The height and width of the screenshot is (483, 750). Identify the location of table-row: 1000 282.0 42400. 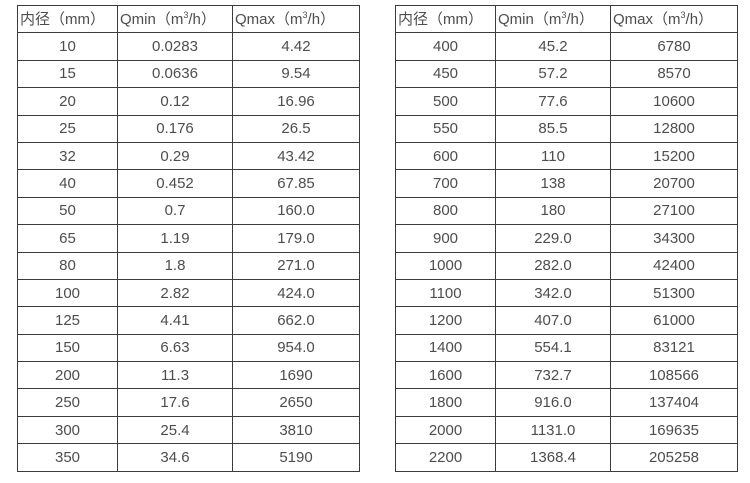
(566, 265).